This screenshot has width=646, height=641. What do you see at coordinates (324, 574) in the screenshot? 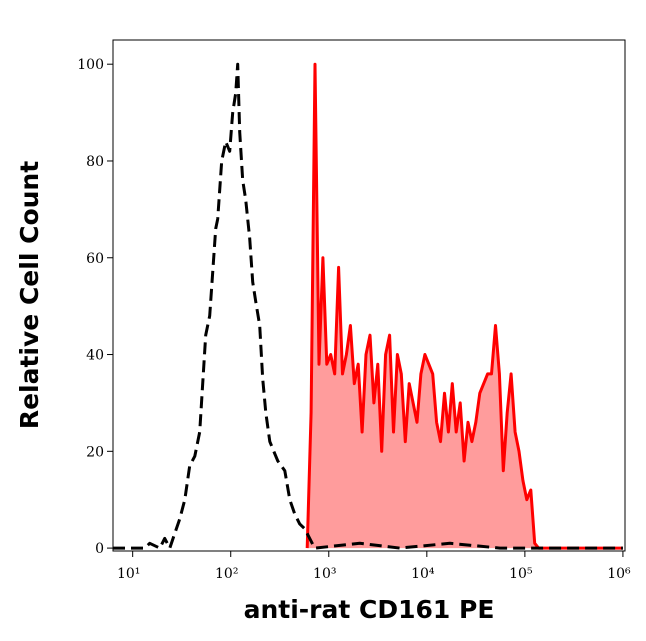
I see `x-tick-label: 10³` at bounding box center [324, 574].